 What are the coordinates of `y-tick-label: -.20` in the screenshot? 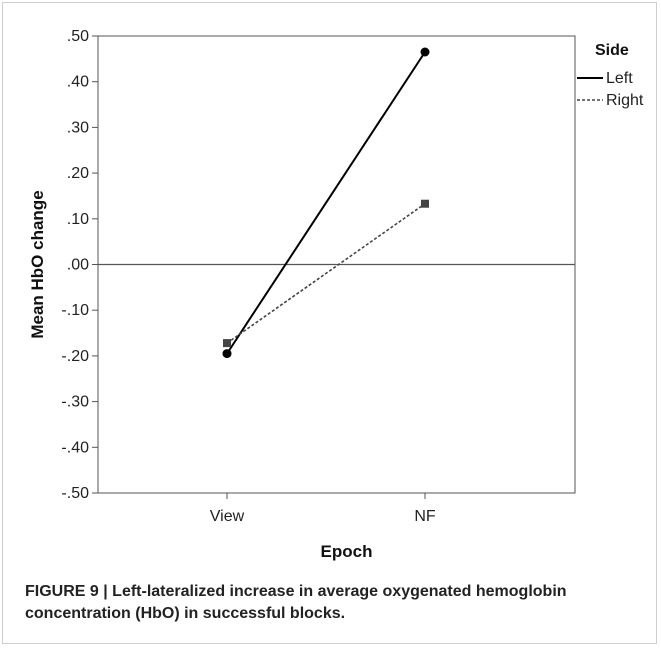 It's located at (75, 356).